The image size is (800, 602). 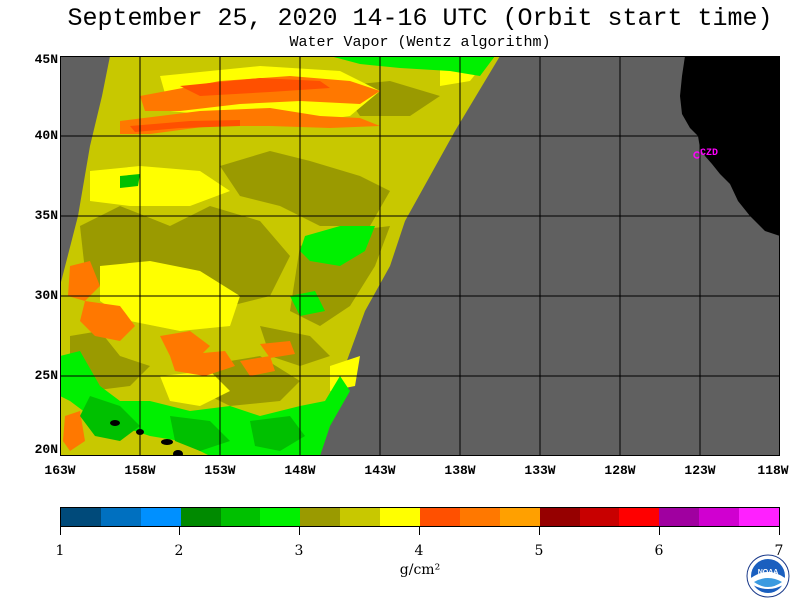 I want to click on colorbar-tick-6: 6, so click(x=659, y=551).